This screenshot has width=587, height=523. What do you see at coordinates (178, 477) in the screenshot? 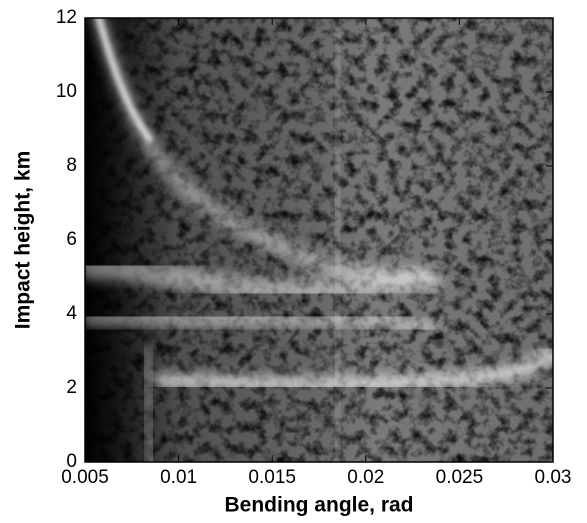
I see `x-tick-label: 0.01` at bounding box center [178, 477].